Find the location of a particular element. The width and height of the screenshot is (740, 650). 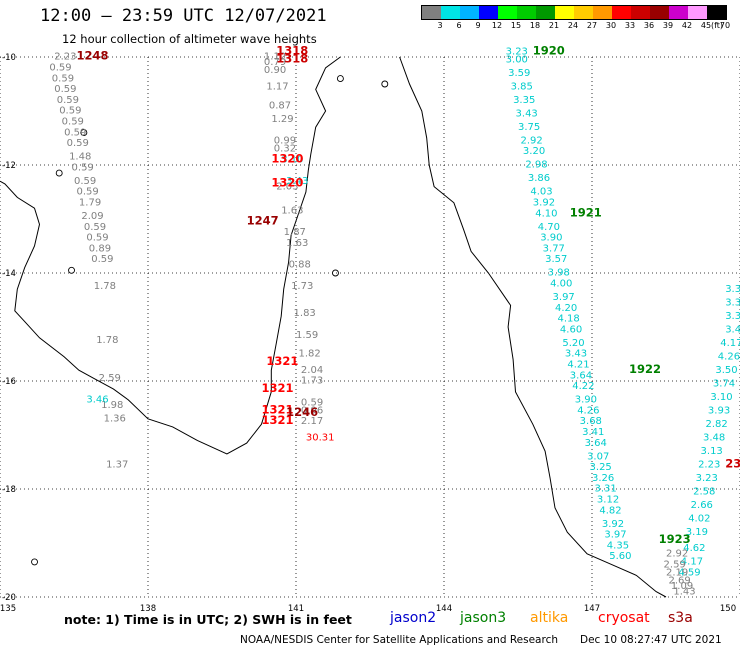

wave-height-label: 3.97 is located at coordinates (615, 535).